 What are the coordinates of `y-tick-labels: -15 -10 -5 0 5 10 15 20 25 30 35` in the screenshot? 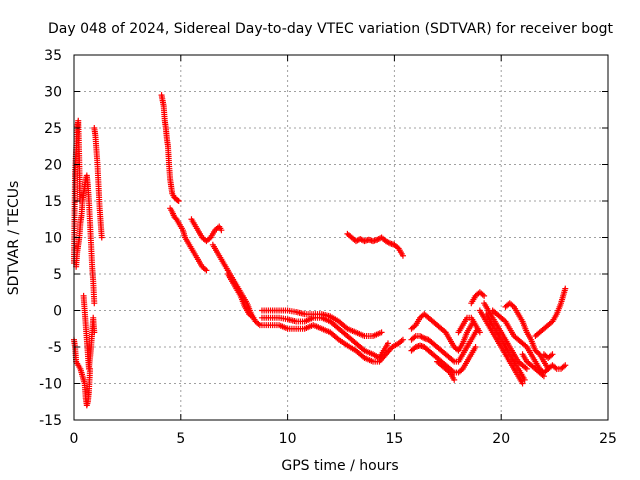 It's located at (50, 238).